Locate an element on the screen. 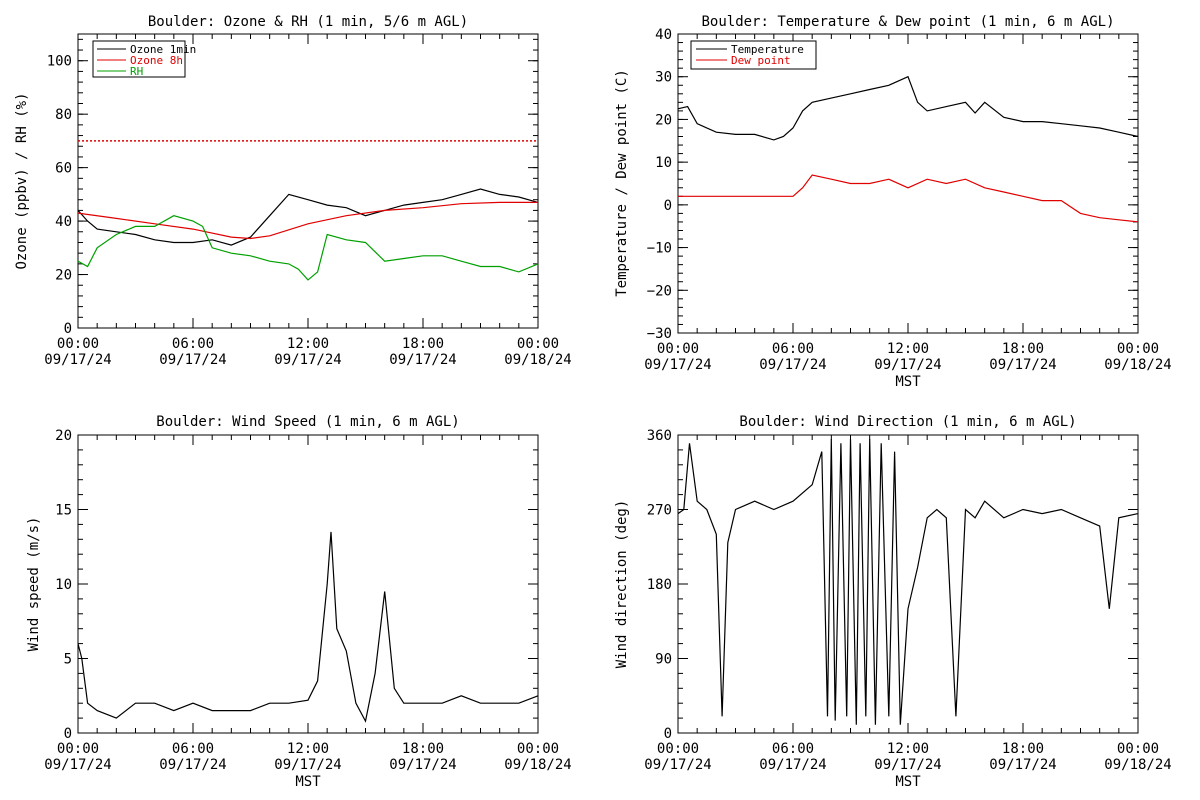 Image resolution: width=1200 pixels, height=800 pixels. y-tick-labels: 0 20 40 60 80 100 is located at coordinates (59, 195).